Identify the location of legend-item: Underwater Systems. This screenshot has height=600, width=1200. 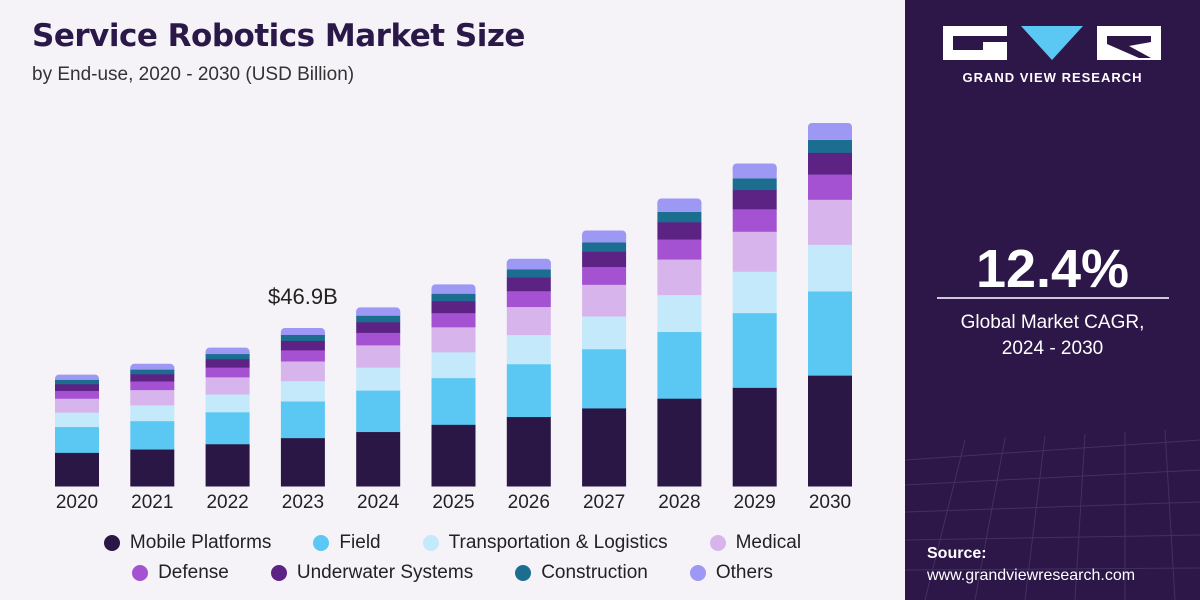
(372, 573).